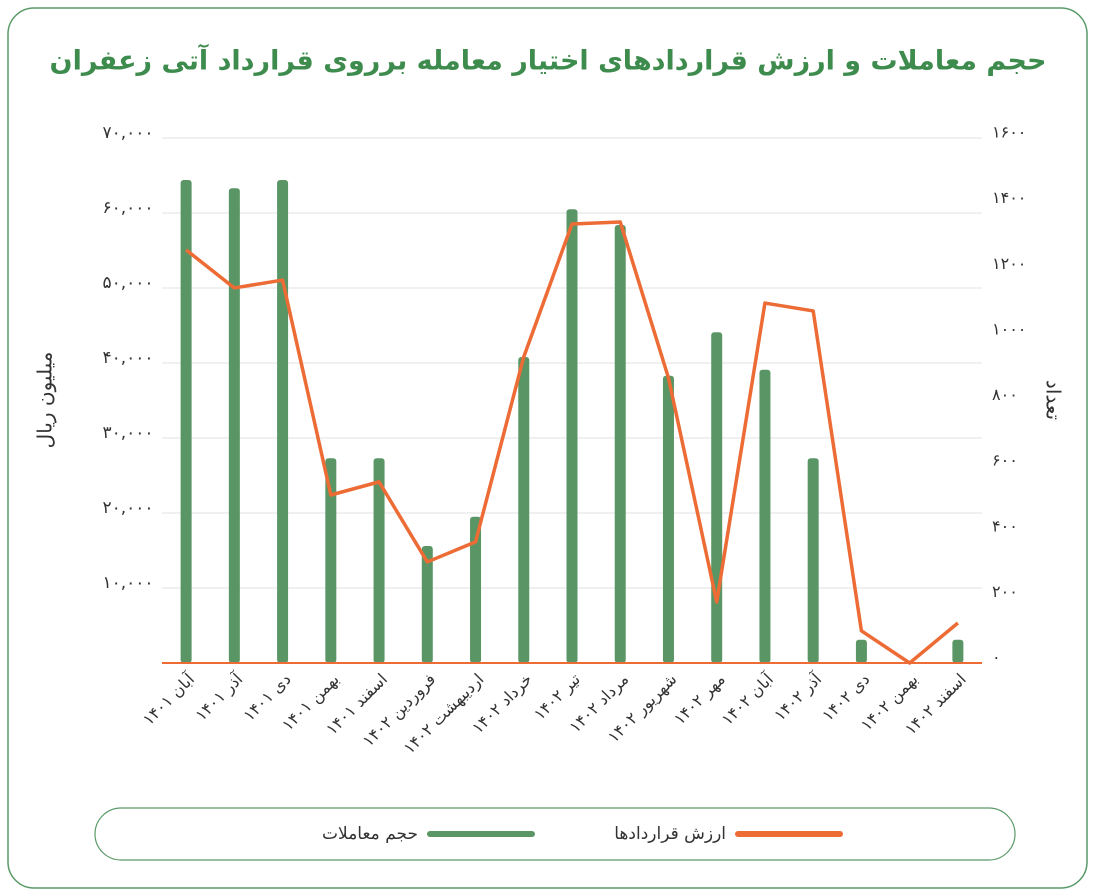 This screenshot has height=896, width=1095. I want to click on y-tick-label: ۲۰,۰۰۰, so click(127, 508).